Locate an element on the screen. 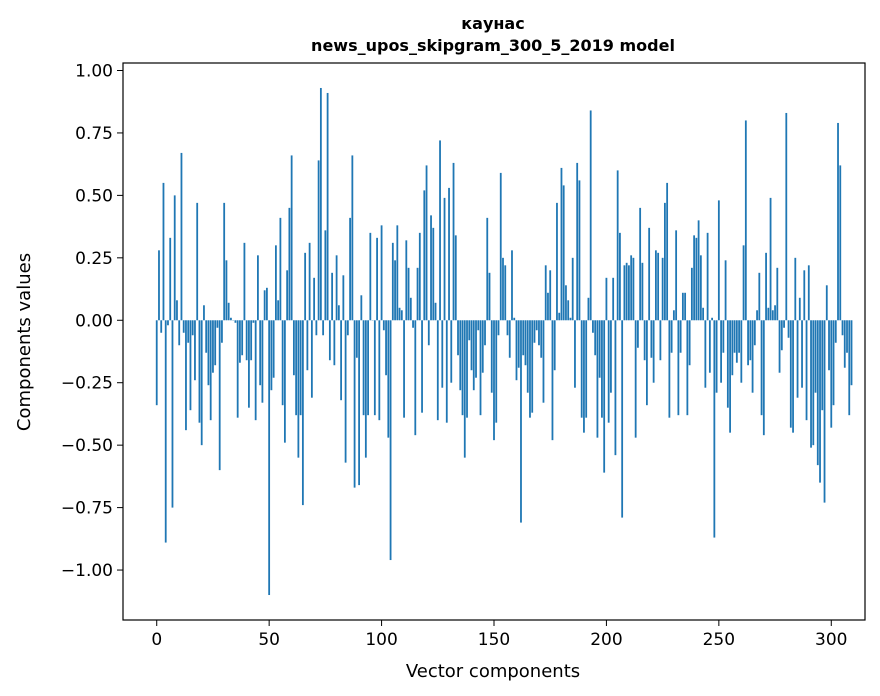  y-tick-label: −0.75 is located at coordinates (87, 509).